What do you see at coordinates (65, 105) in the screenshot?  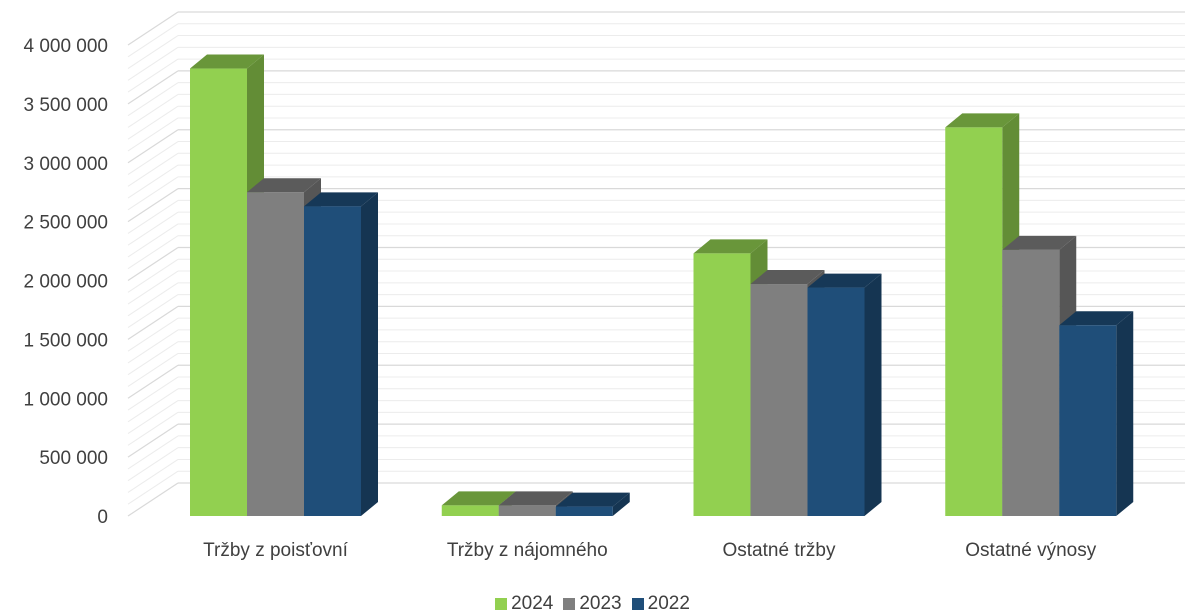 I see `y-tick-label: 3 500 000` at bounding box center [65, 105].